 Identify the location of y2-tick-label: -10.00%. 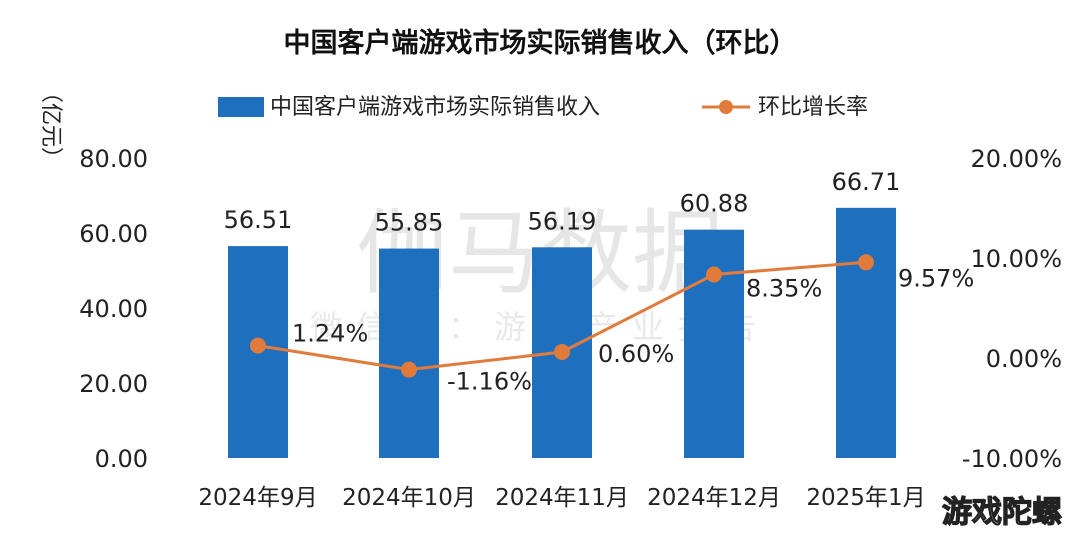
(1012, 459).